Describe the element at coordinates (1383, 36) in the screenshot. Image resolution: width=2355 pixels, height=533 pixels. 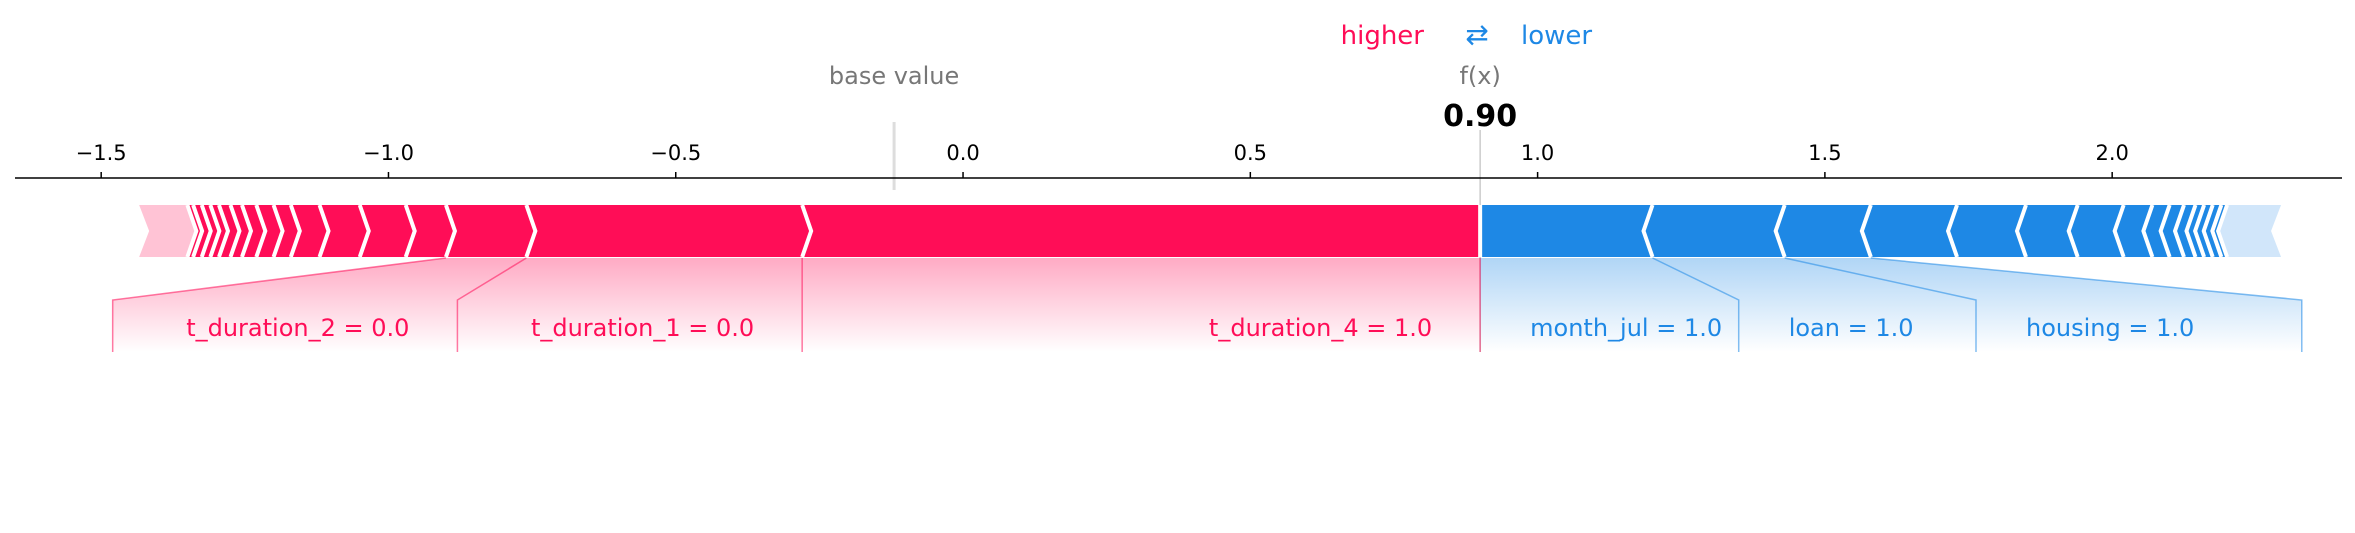
I see `legend-higher: higher` at that location.